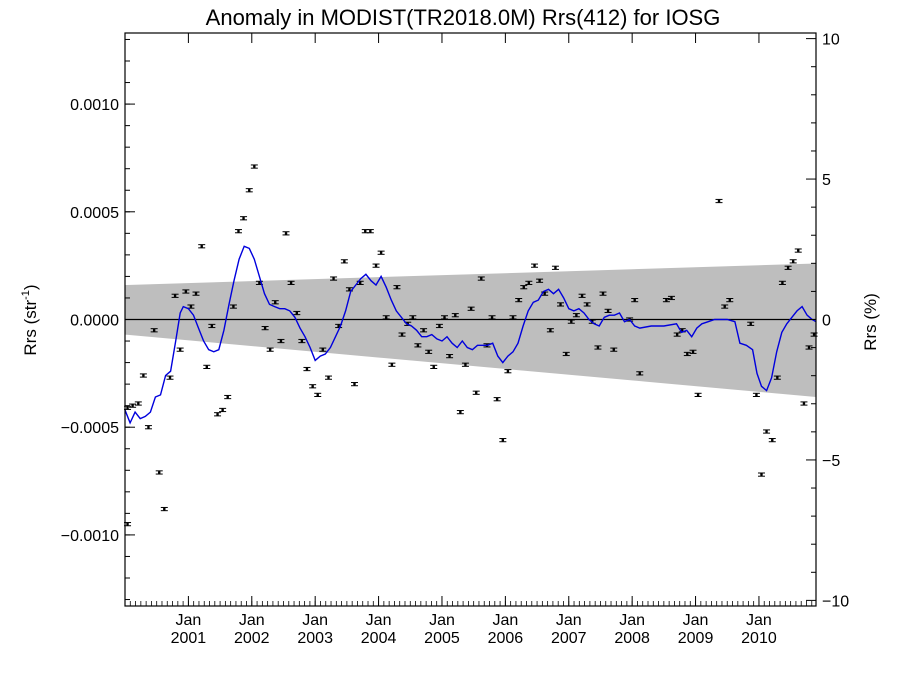 The image size is (900, 675). What do you see at coordinates (94, 321) in the screenshot?
I see `y-tick-label: 0.0000` at bounding box center [94, 321].